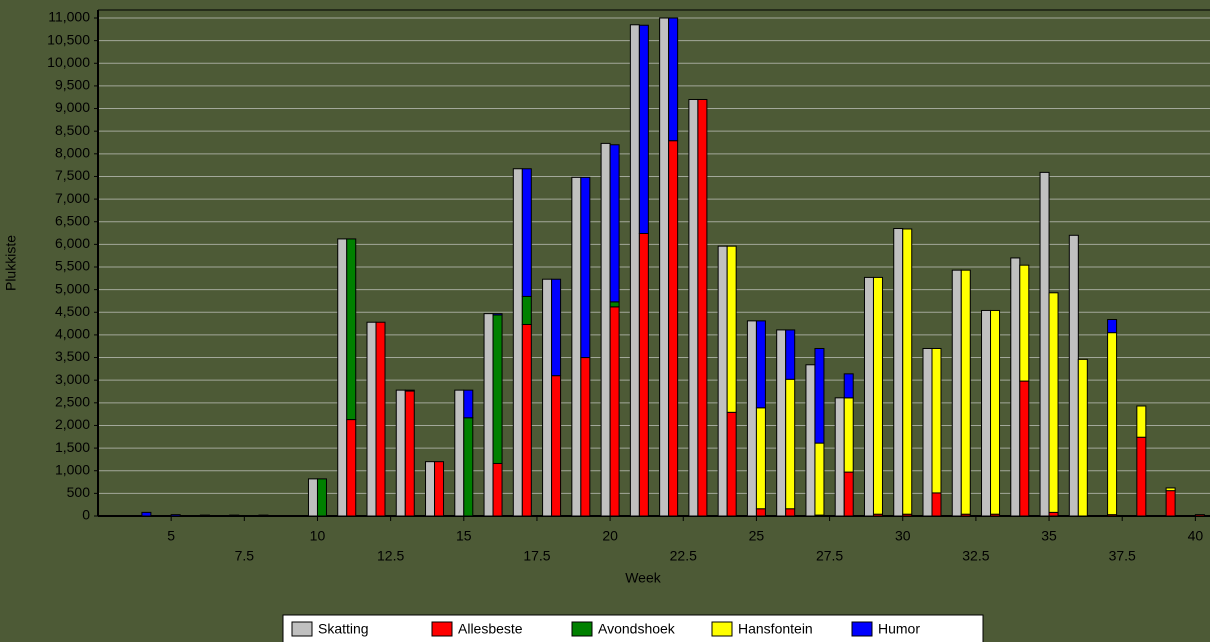 This screenshot has width=1210, height=642. Describe the element at coordinates (72, 311) in the screenshot. I see `y-tick-label: 4,500` at that location.